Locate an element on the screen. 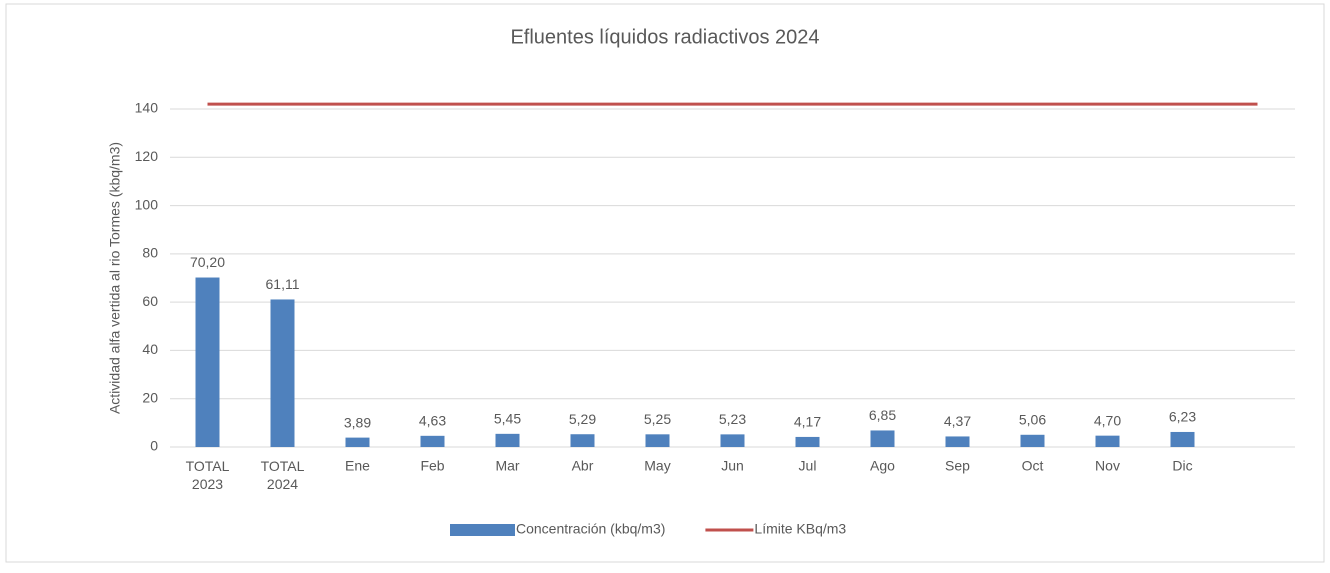  x-tick-label: Mar is located at coordinates (507, 466).